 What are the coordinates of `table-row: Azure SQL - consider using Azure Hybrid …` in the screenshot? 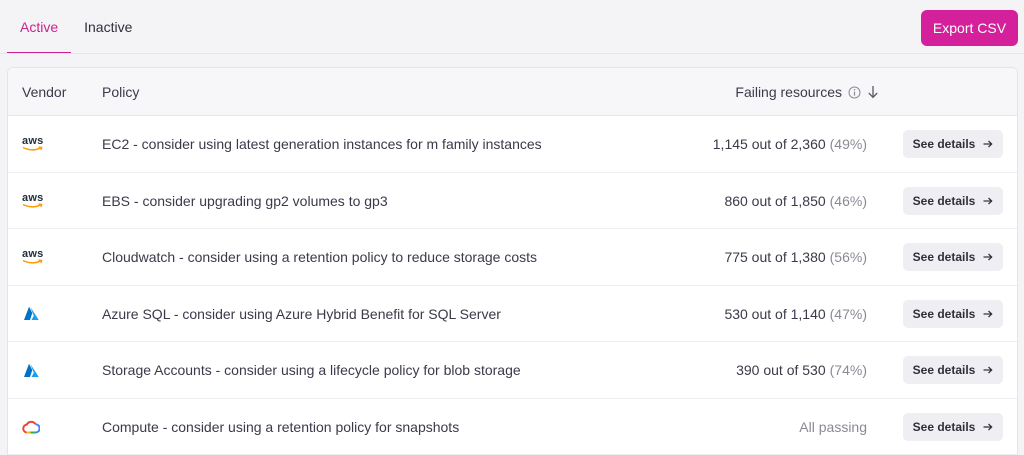 It's located at (512, 314).